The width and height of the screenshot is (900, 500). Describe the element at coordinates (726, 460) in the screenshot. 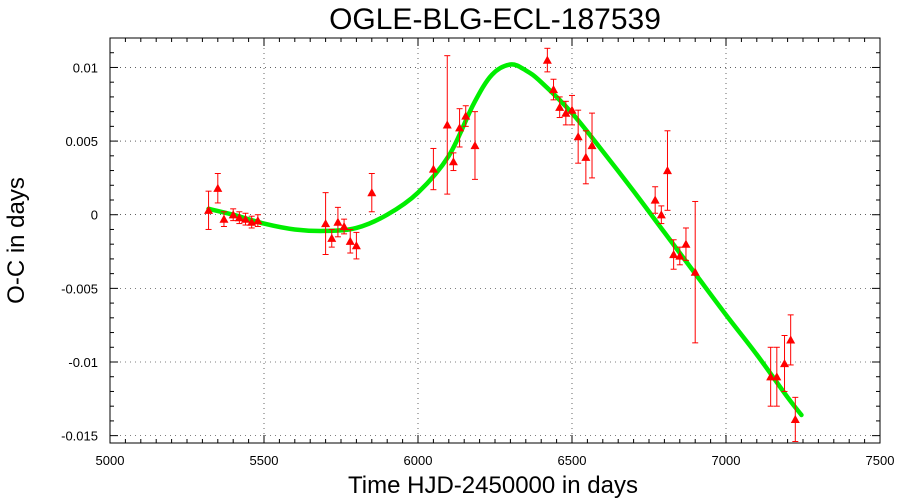

I see `x-tick-label: 7000` at that location.